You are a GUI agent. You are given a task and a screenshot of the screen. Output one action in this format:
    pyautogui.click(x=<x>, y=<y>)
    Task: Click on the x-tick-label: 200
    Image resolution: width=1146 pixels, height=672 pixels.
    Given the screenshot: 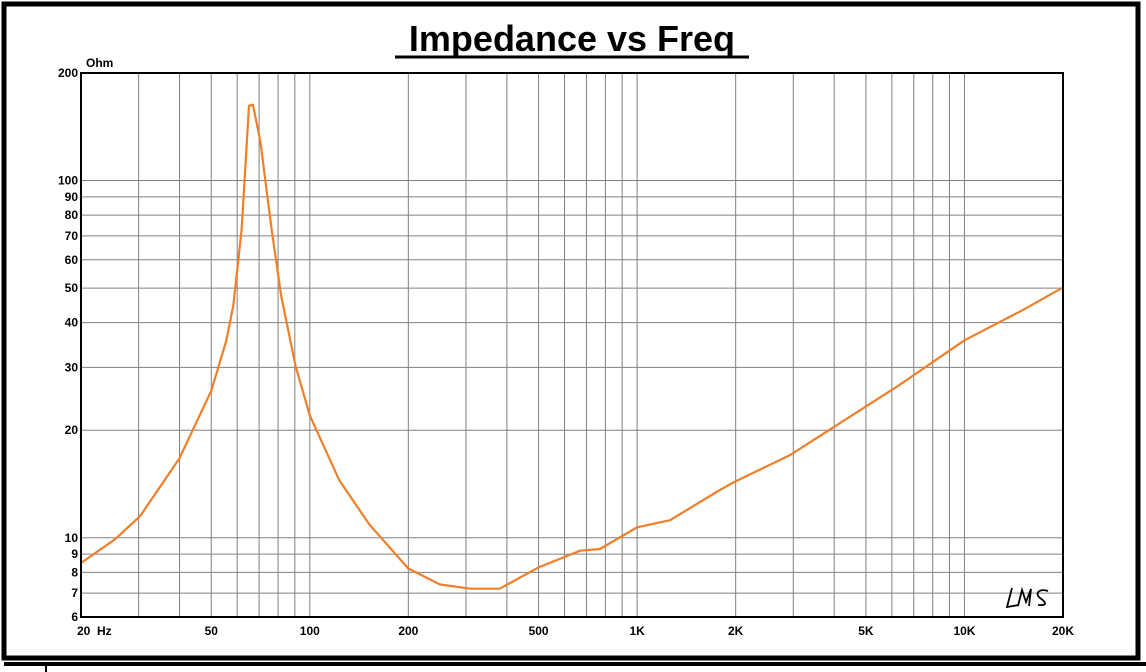 What is the action you would take?
    pyautogui.click(x=408, y=631)
    